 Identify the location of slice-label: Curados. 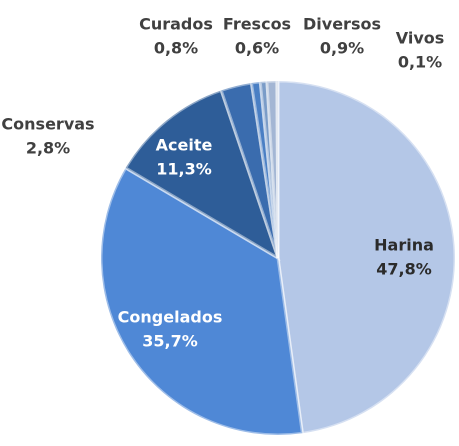
(176, 24).